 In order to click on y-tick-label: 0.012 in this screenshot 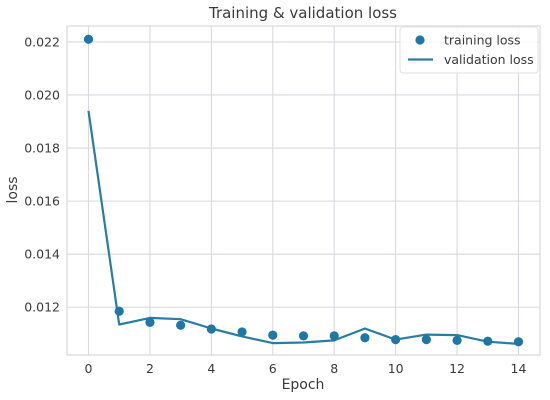, I will do `click(42, 307)`.